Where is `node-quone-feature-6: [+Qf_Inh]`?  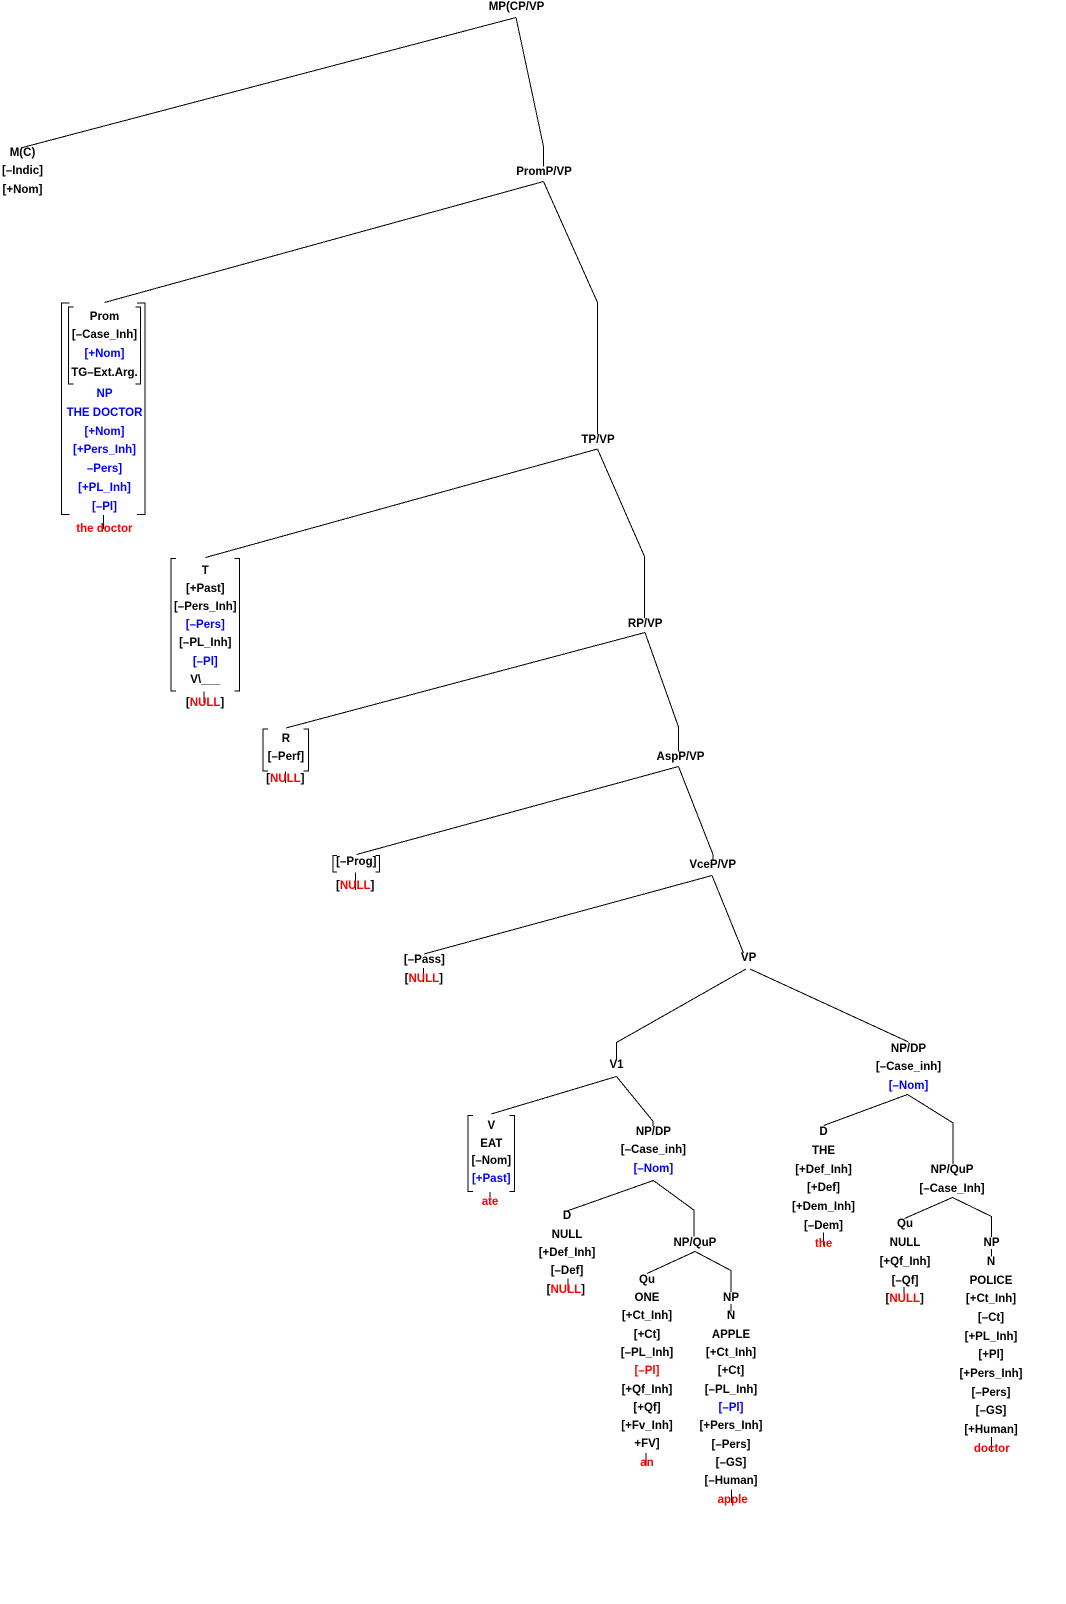 node-quone-feature-6: [+Qf_Inh] is located at coordinates (647, 1389).